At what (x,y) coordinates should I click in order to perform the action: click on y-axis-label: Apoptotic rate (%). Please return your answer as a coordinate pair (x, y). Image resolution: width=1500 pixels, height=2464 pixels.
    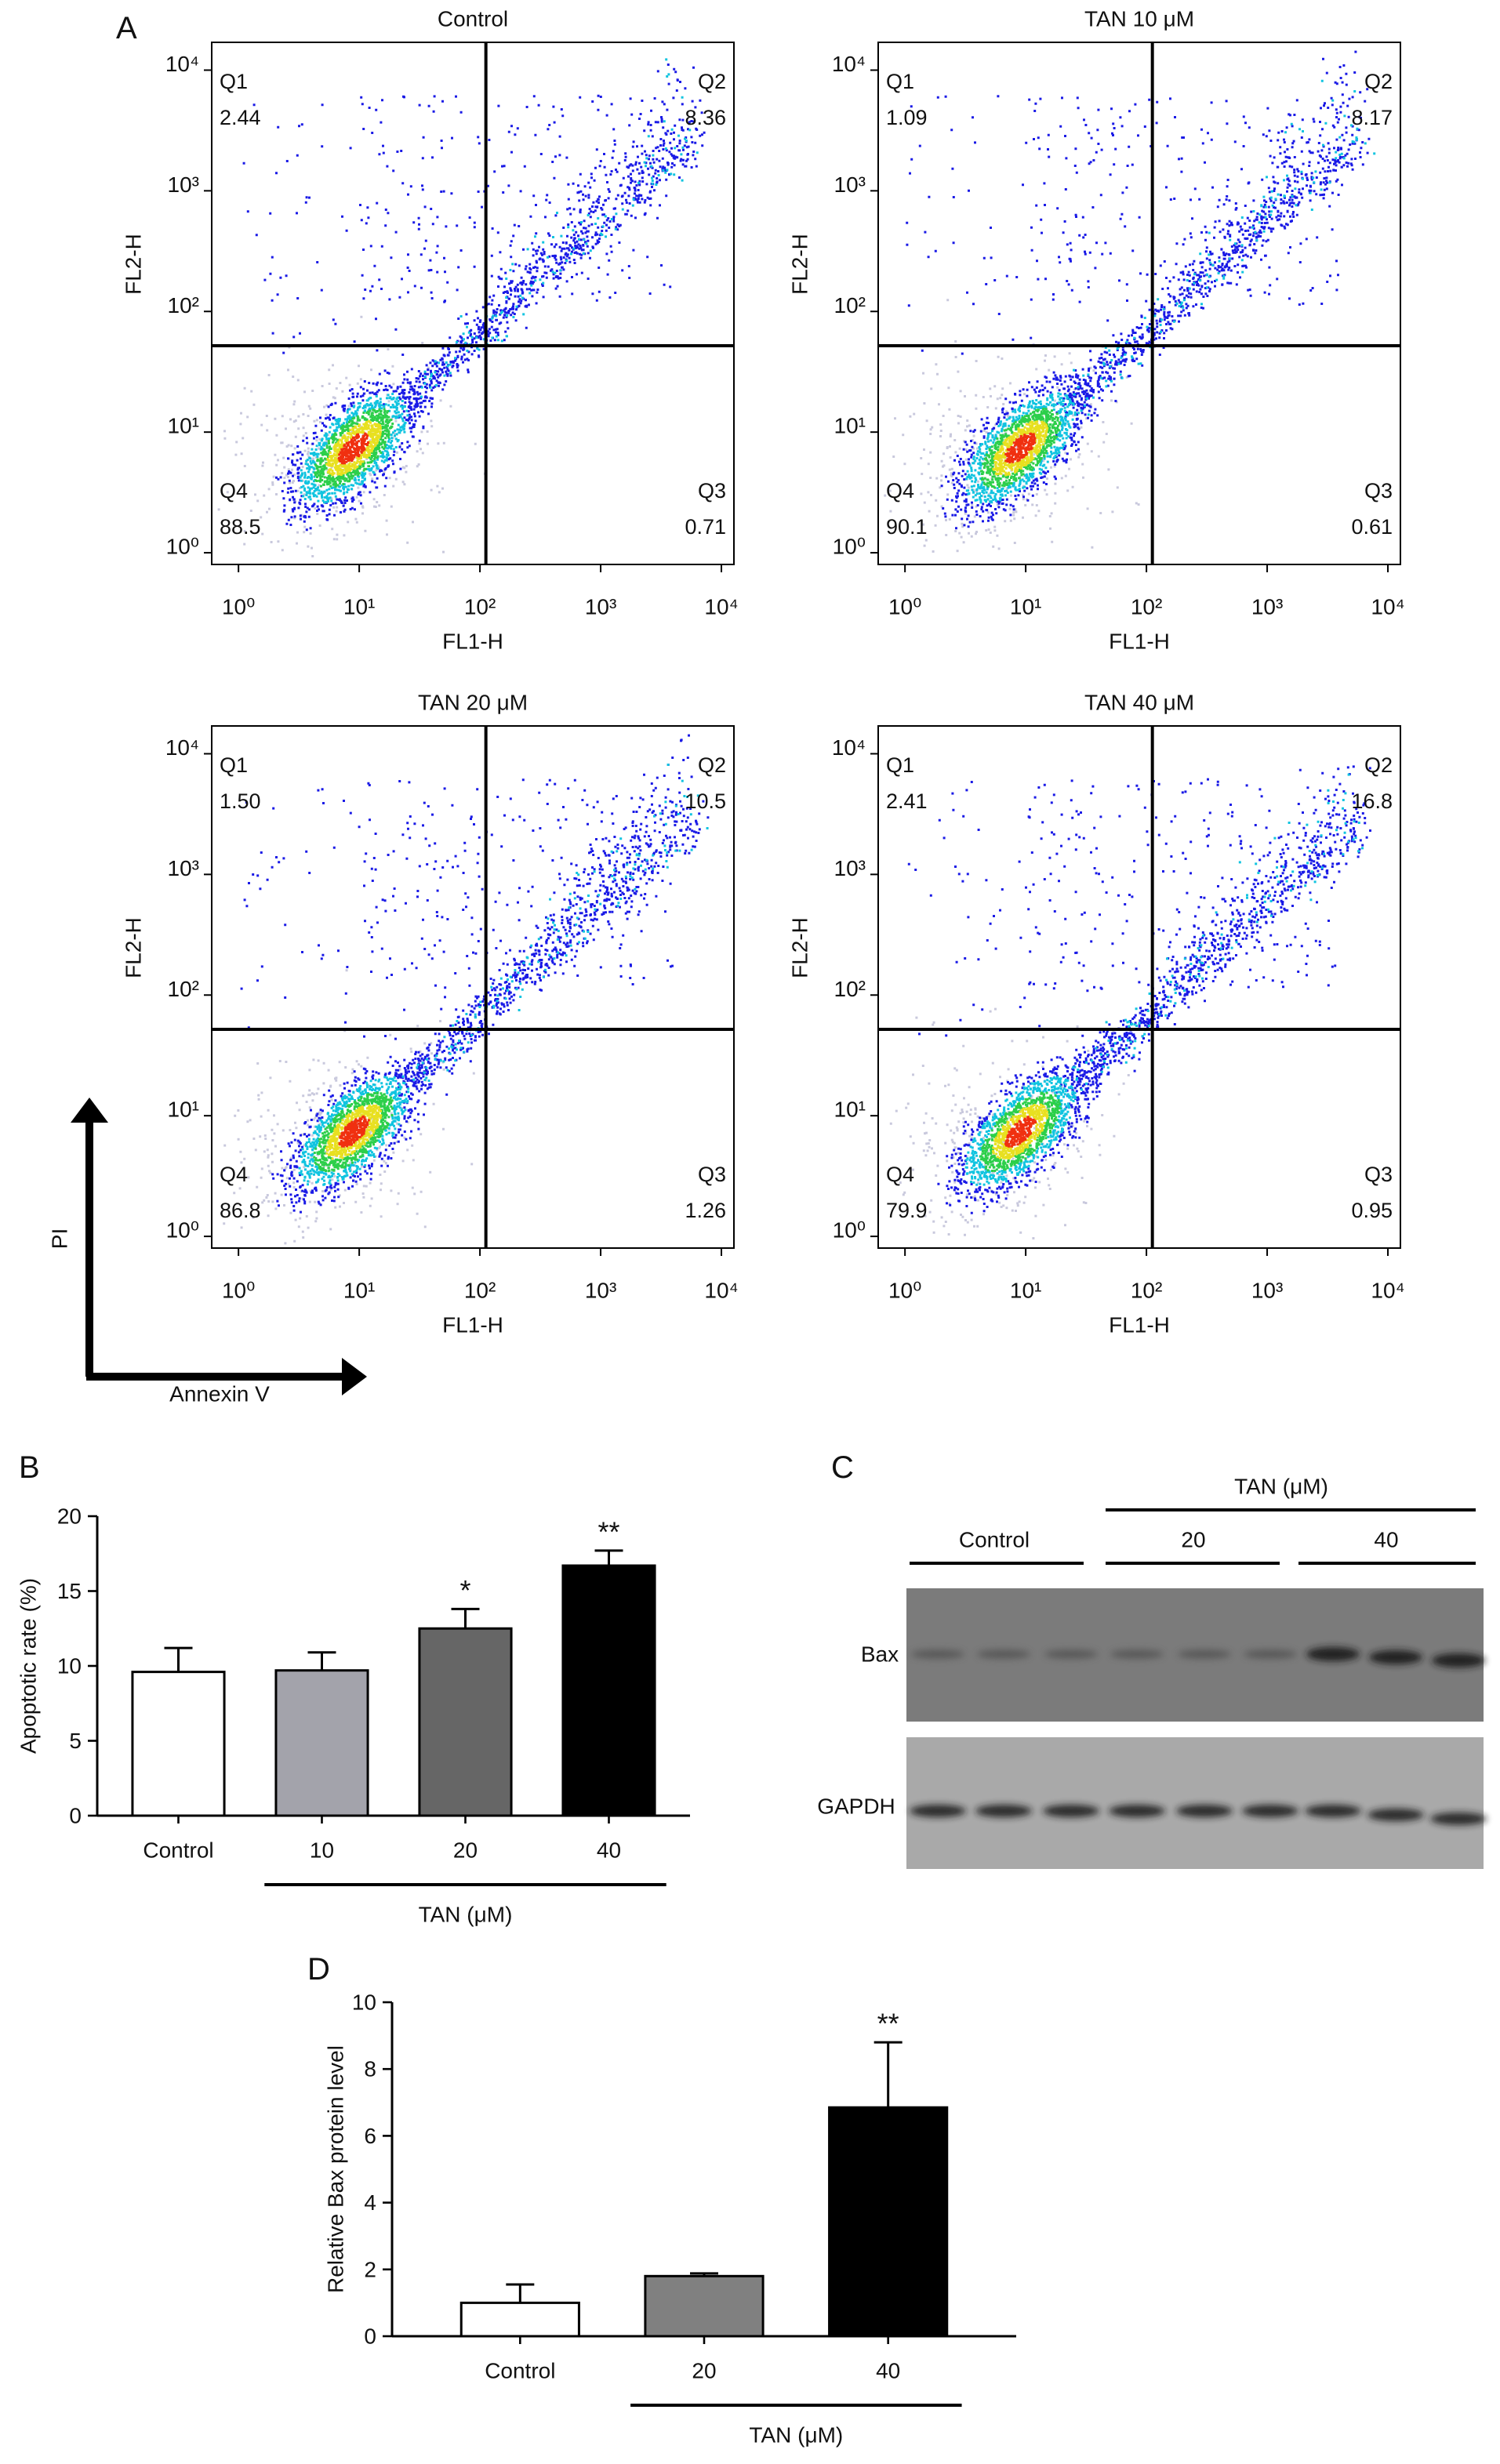
    Looking at the image, I should click on (28, 1666).